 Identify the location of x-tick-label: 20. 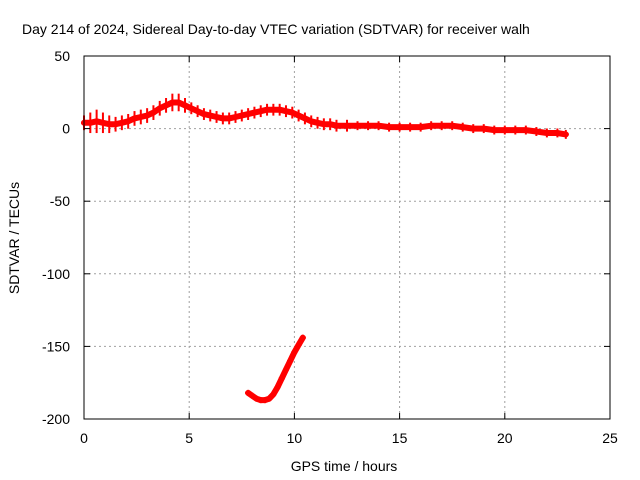
(505, 438).